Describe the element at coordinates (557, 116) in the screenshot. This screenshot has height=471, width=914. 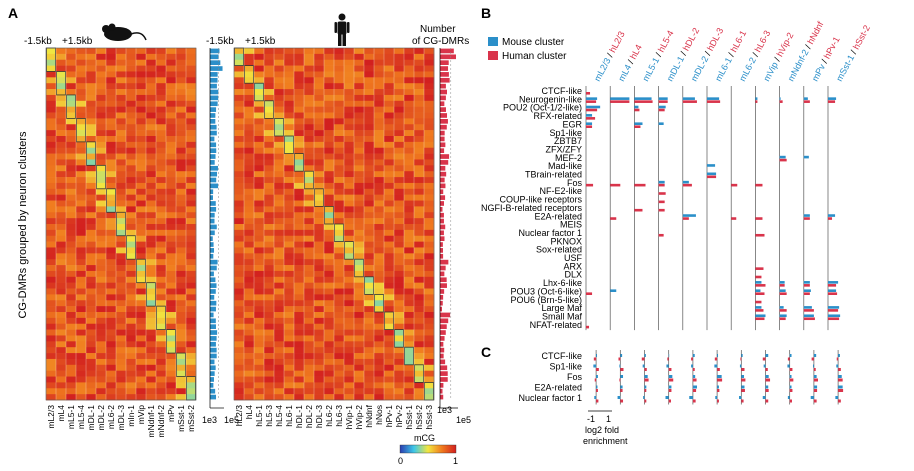
I see `motif-label: RFX-related` at that location.